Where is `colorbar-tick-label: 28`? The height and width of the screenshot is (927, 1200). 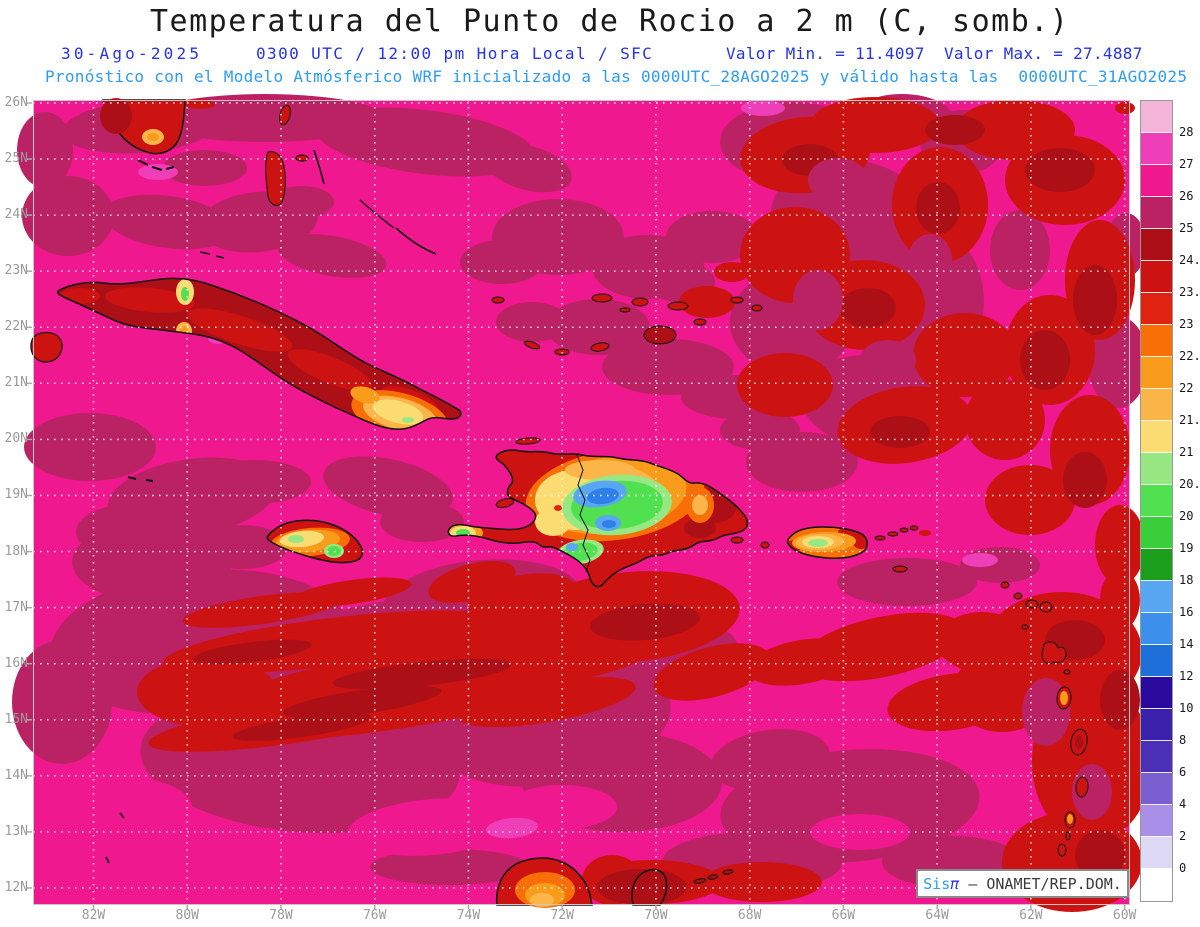
colorbar-tick-label: 28 is located at coordinates (1186, 132).